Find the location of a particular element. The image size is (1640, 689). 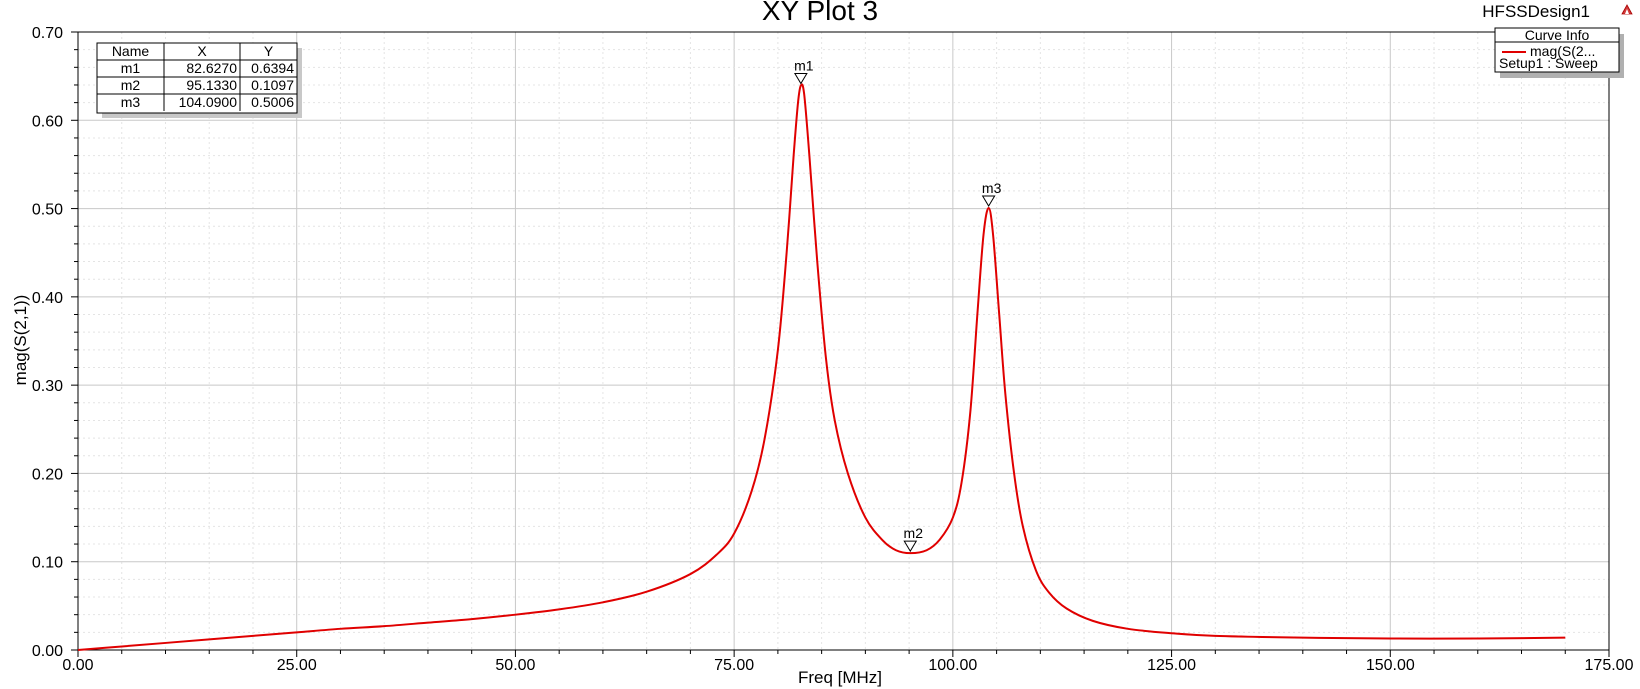

x-tick-label: 100.00 is located at coordinates (952, 665).